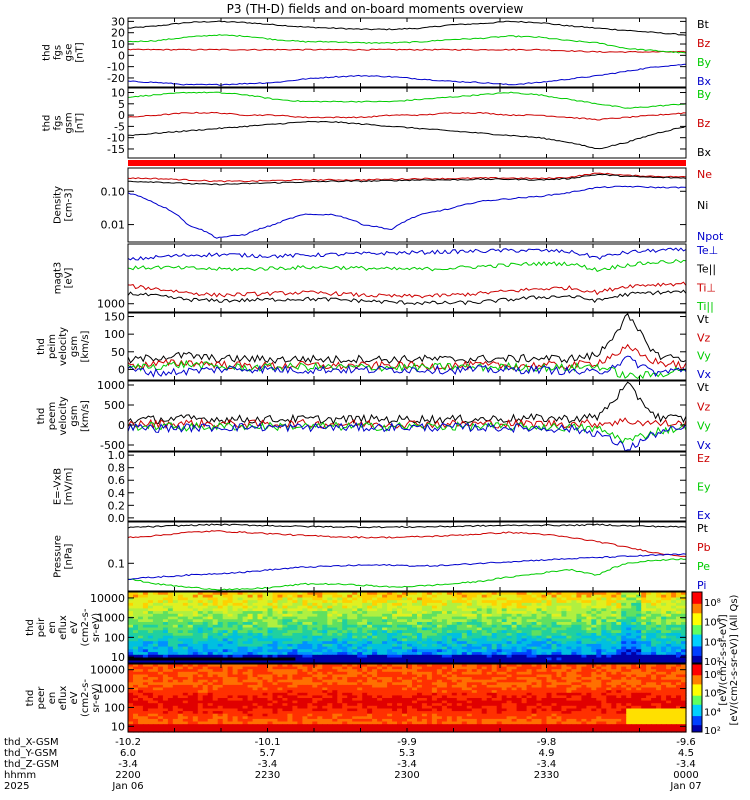  What do you see at coordinates (118, 44) in the screenshot?
I see `y-tick-label: 10` at bounding box center [118, 44].